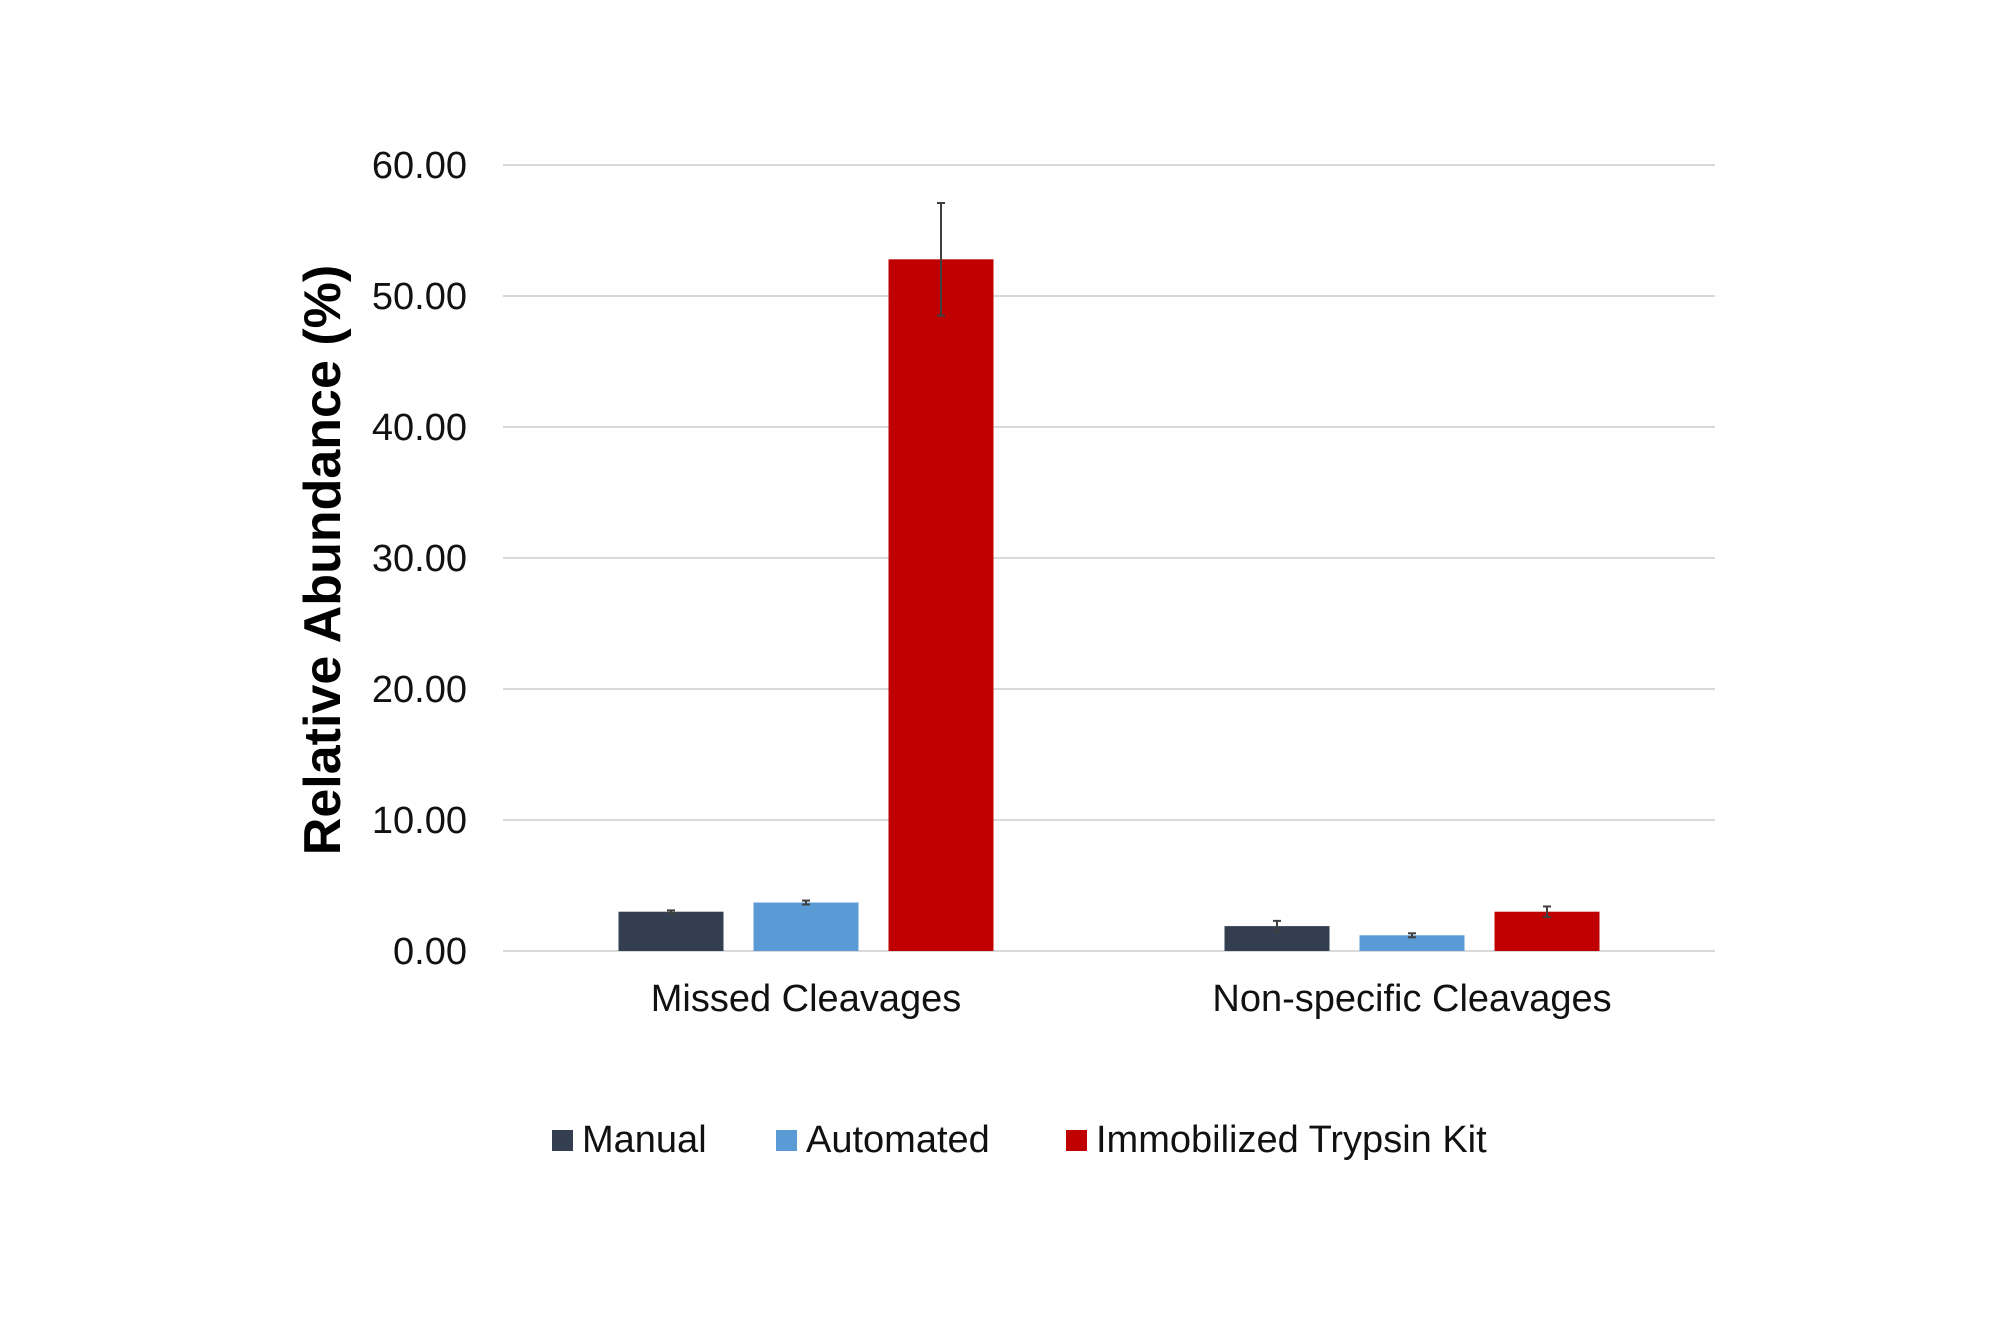 This screenshot has height=1333, width=2000. Describe the element at coordinates (419, 166) in the screenshot. I see `y-tick-label: 60.00` at that location.